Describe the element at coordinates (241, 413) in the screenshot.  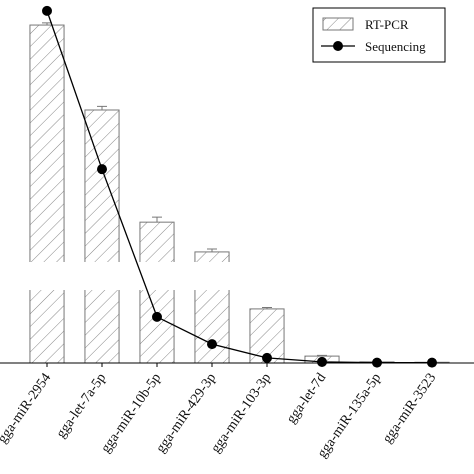
I see `x-tick-label: gga-miR-103-3p` at that location.